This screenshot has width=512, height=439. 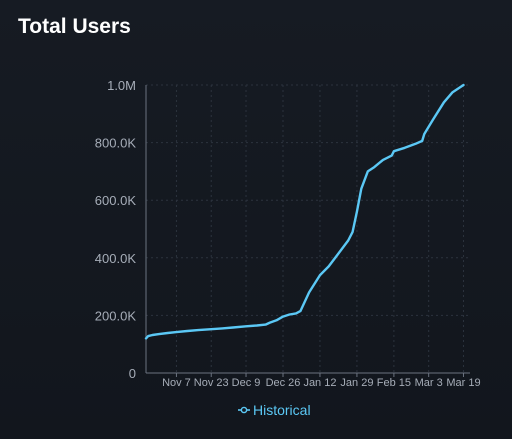 What do you see at coordinates (121, 85) in the screenshot?
I see `y-tick-label: 1.0M` at bounding box center [121, 85].